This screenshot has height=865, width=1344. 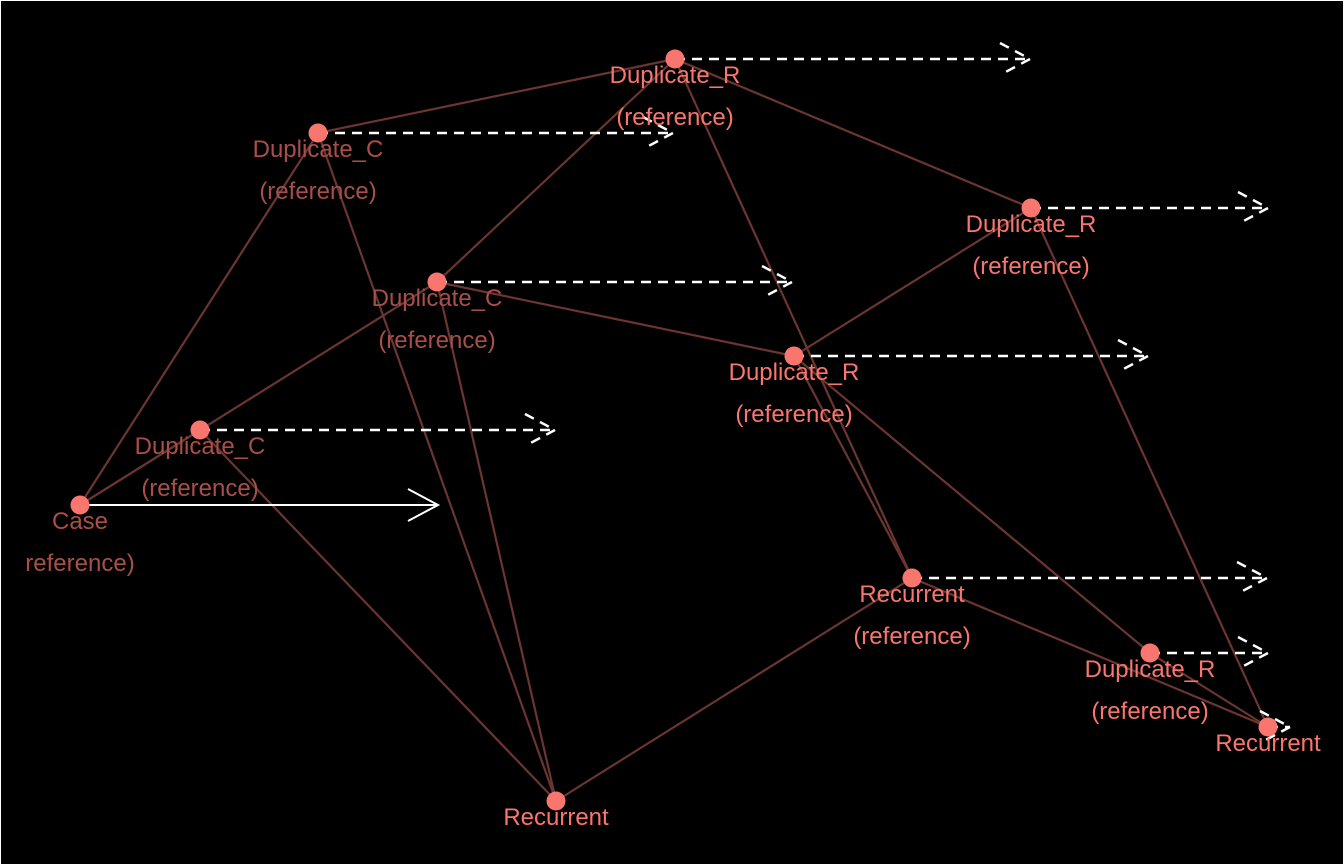 What do you see at coordinates (1090, 652) in the screenshot?
I see `edge-rec1-rec3` at bounding box center [1090, 652].